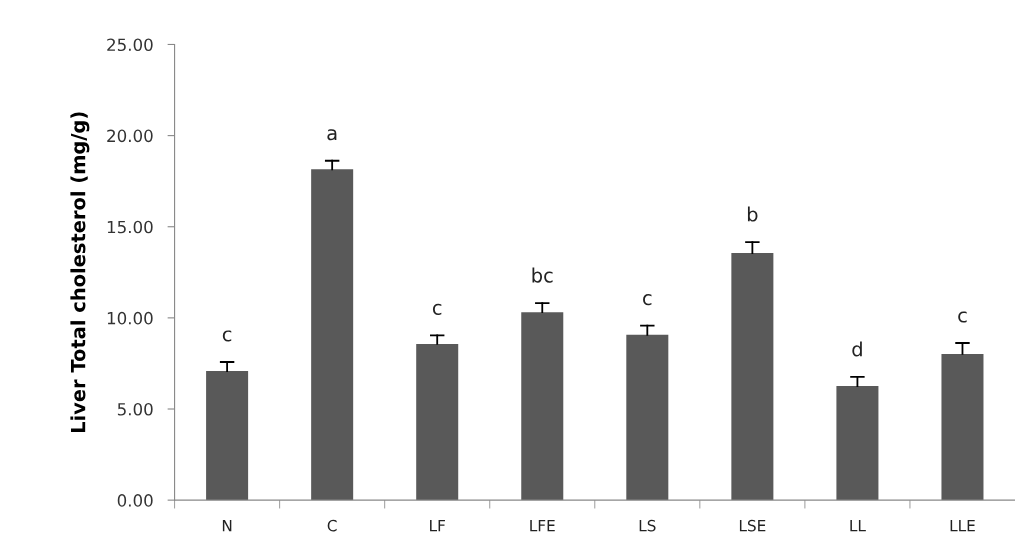 The height and width of the screenshot is (549, 1015). Describe the element at coordinates (752, 525) in the screenshot. I see `x-tick-label: LSE` at that location.